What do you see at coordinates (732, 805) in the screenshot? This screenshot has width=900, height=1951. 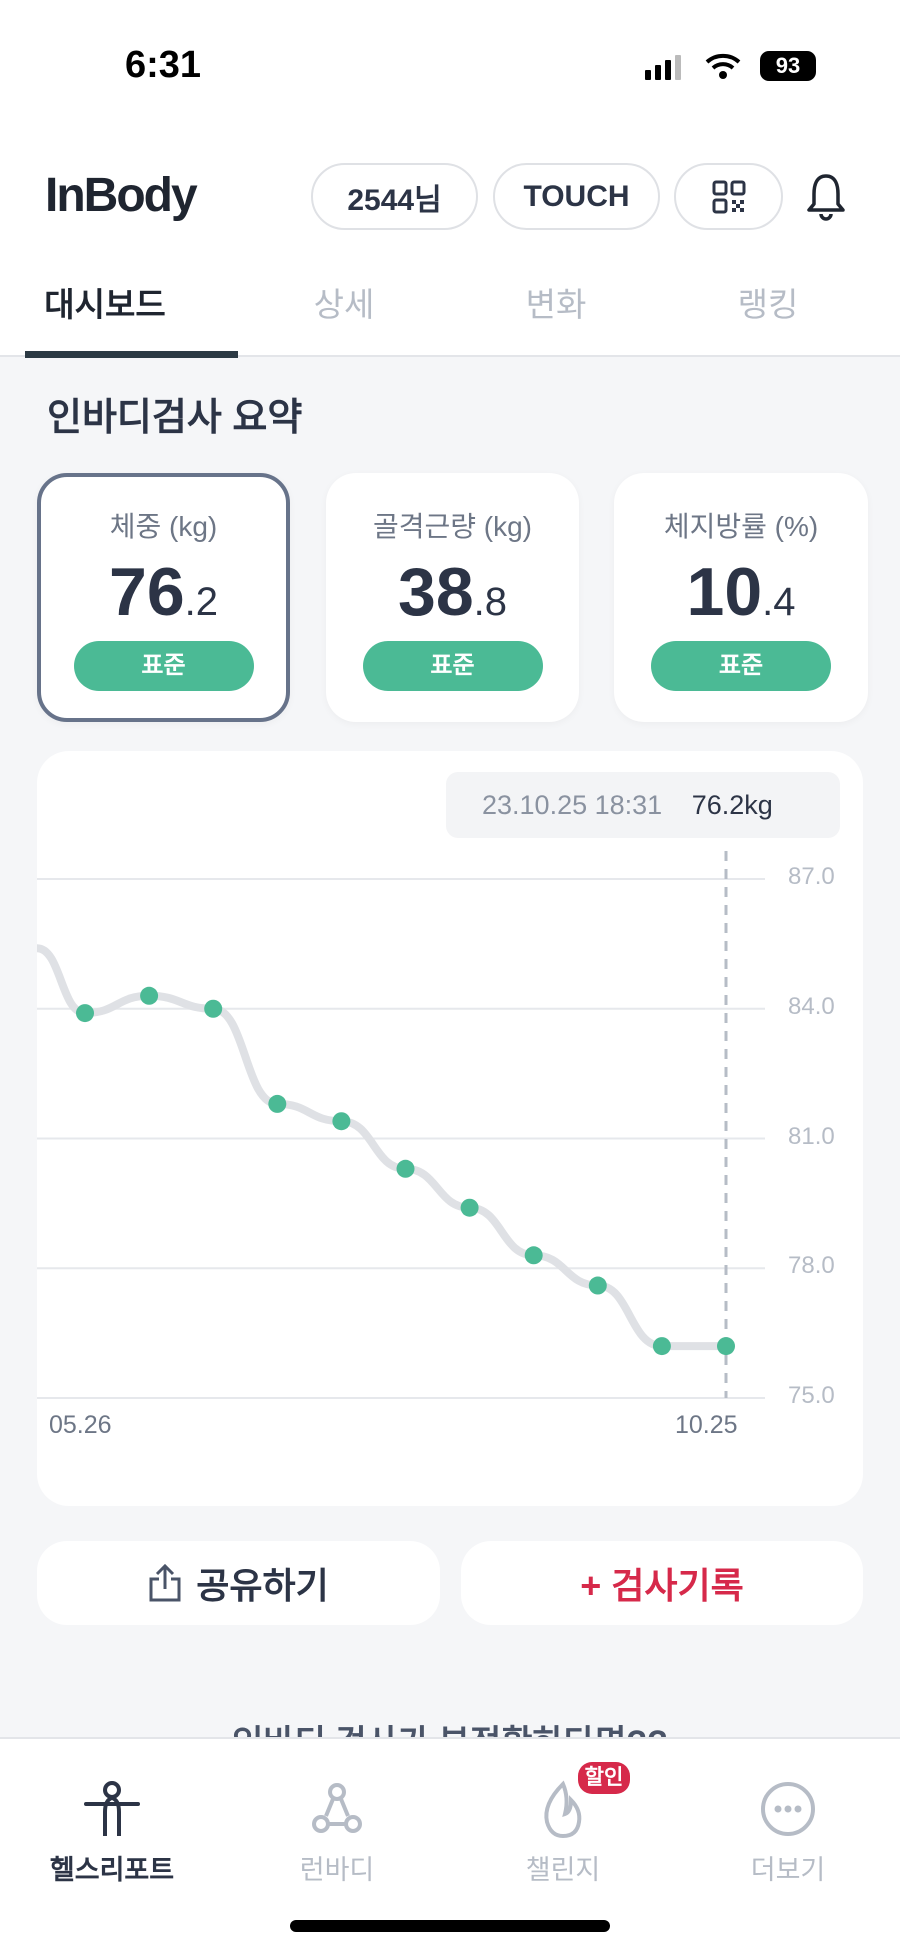 I see `tooltip-value: 76.2kg` at bounding box center [732, 805].